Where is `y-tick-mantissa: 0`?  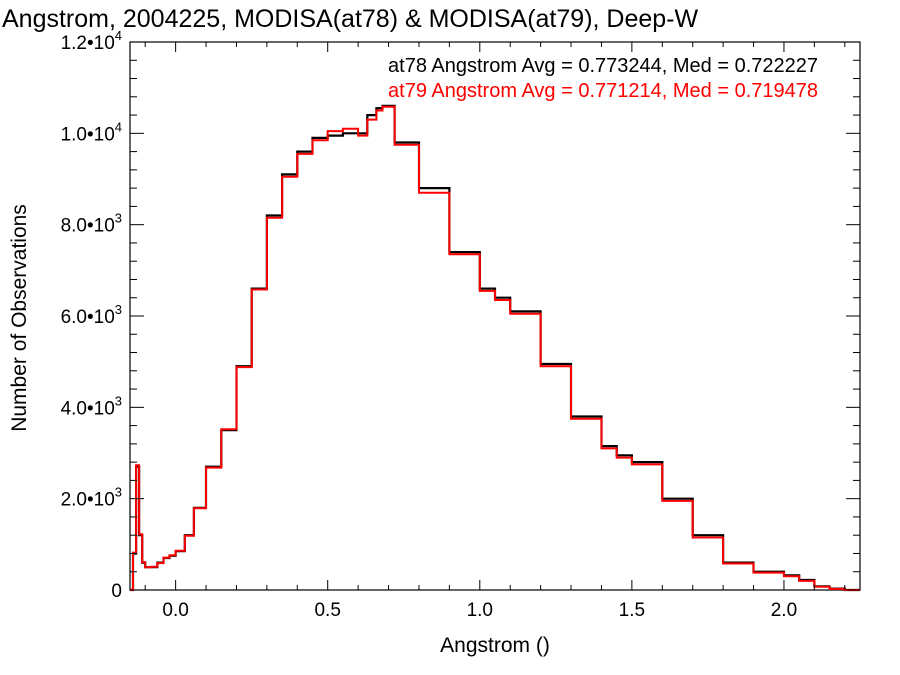 y-tick-mantissa: 0 is located at coordinates (116, 591).